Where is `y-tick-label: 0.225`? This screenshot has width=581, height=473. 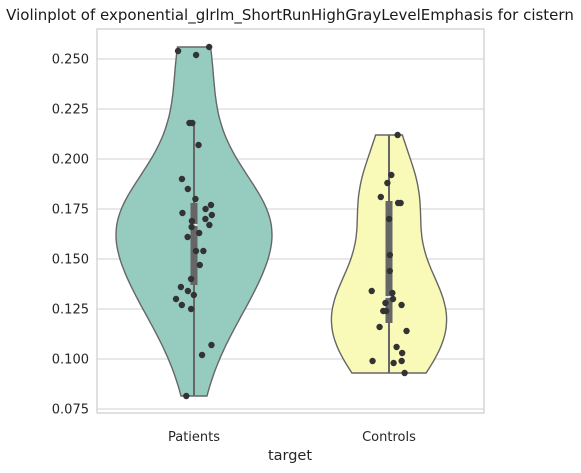
y-tick-label: 0.225 is located at coordinates (70, 110).